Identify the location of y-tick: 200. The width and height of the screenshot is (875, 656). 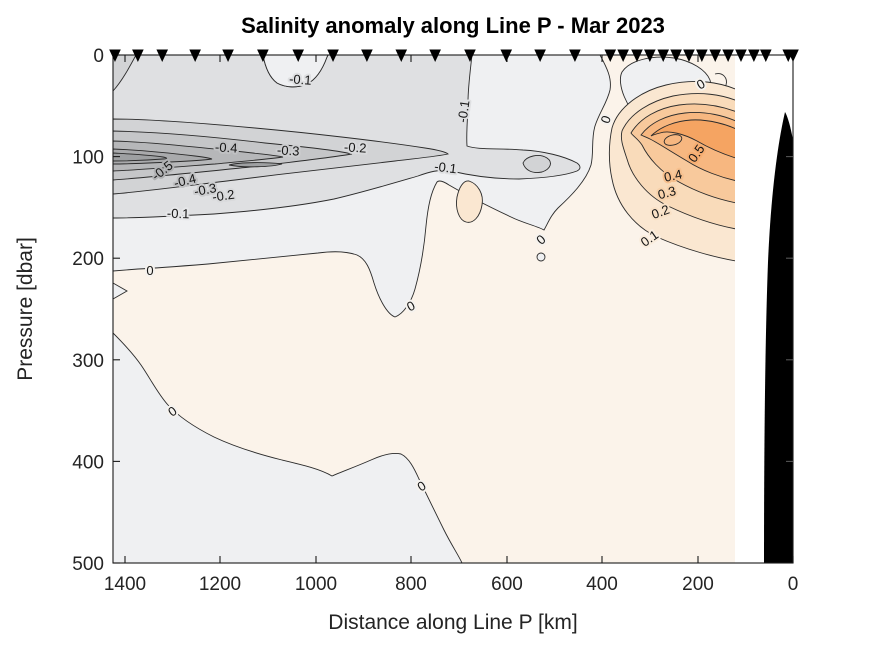
(88, 259).